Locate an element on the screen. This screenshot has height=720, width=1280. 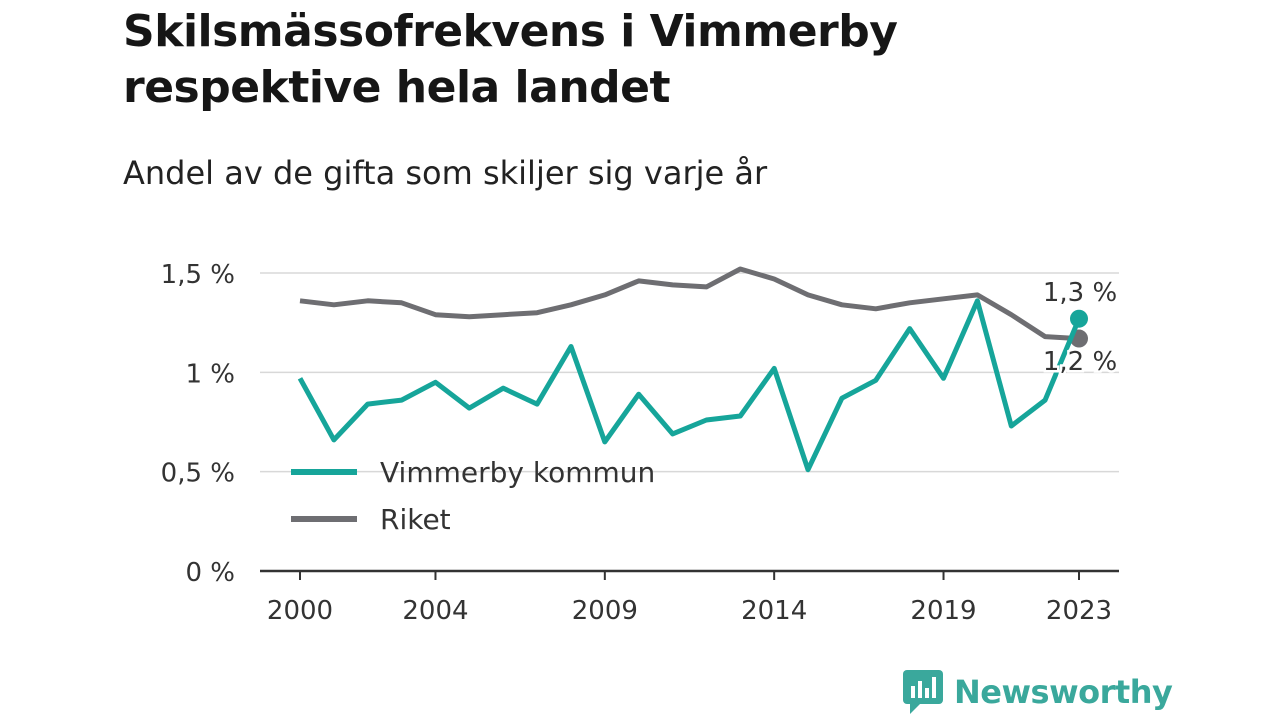
legend-label: Riket is located at coordinates (415, 519).